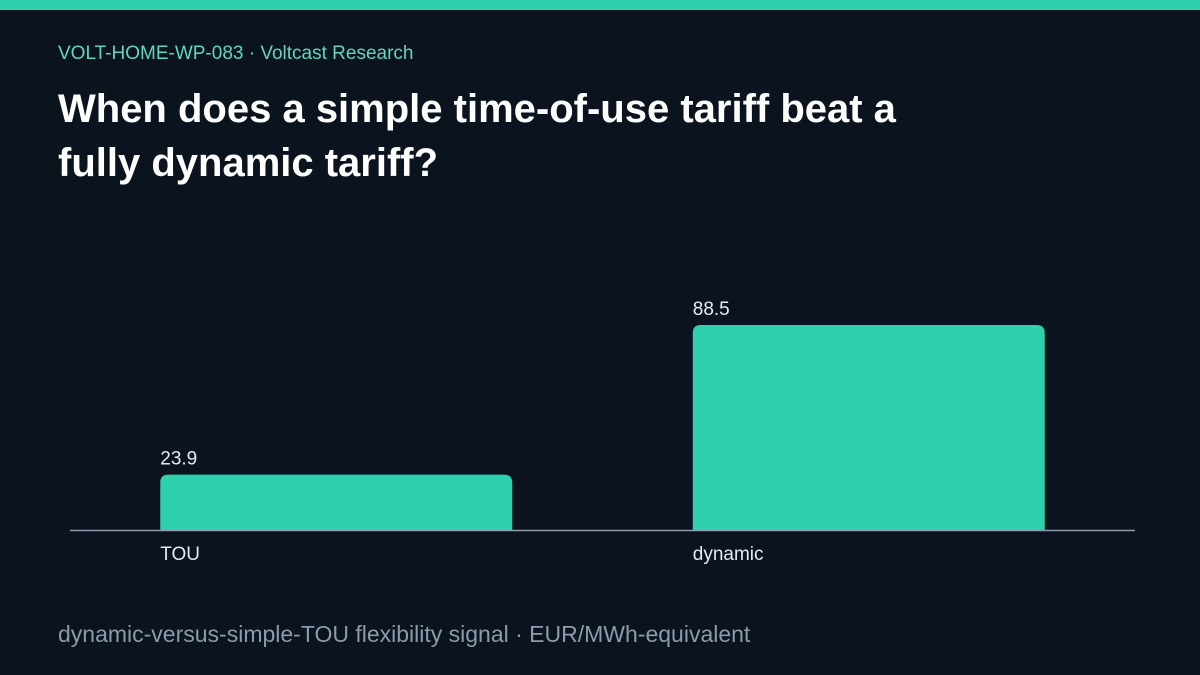 The width and height of the screenshot is (1200, 675). What do you see at coordinates (728, 554) in the screenshot?
I see `x-tick-label: dynamic` at bounding box center [728, 554].